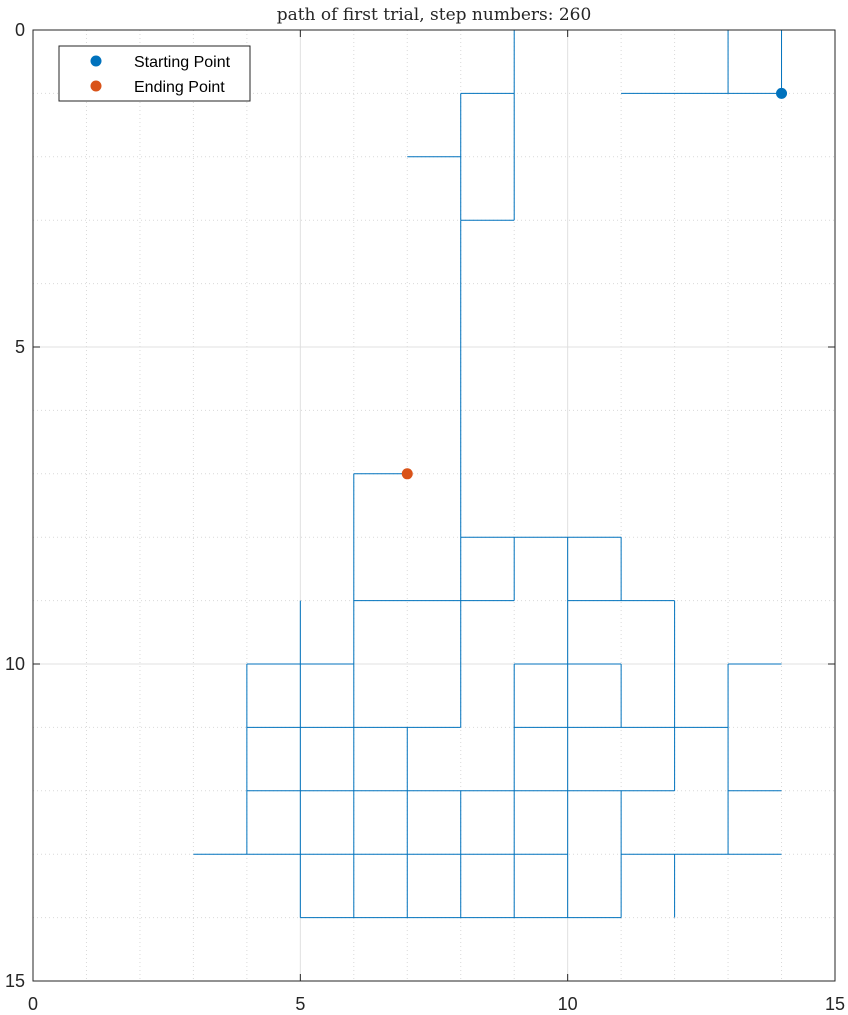 The width and height of the screenshot is (848, 1015). Describe the element at coordinates (300, 1004) in the screenshot. I see `x-tick-label: 5` at that location.